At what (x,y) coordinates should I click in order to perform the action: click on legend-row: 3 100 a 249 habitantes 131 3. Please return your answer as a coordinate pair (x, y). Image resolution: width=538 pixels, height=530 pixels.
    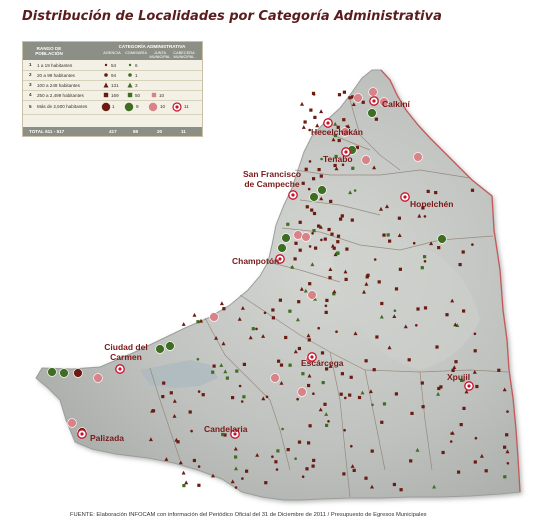
    Looking at the image, I should click on (112, 85).